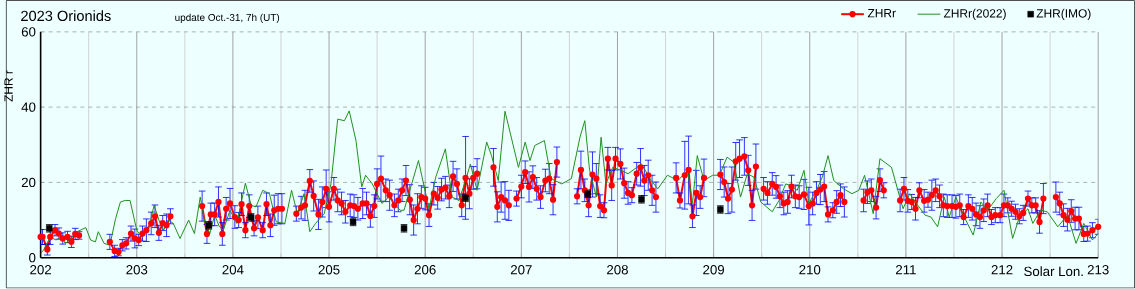  What do you see at coordinates (617, 270) in the screenshot?
I see `x-tick-label: 208` at bounding box center [617, 270].